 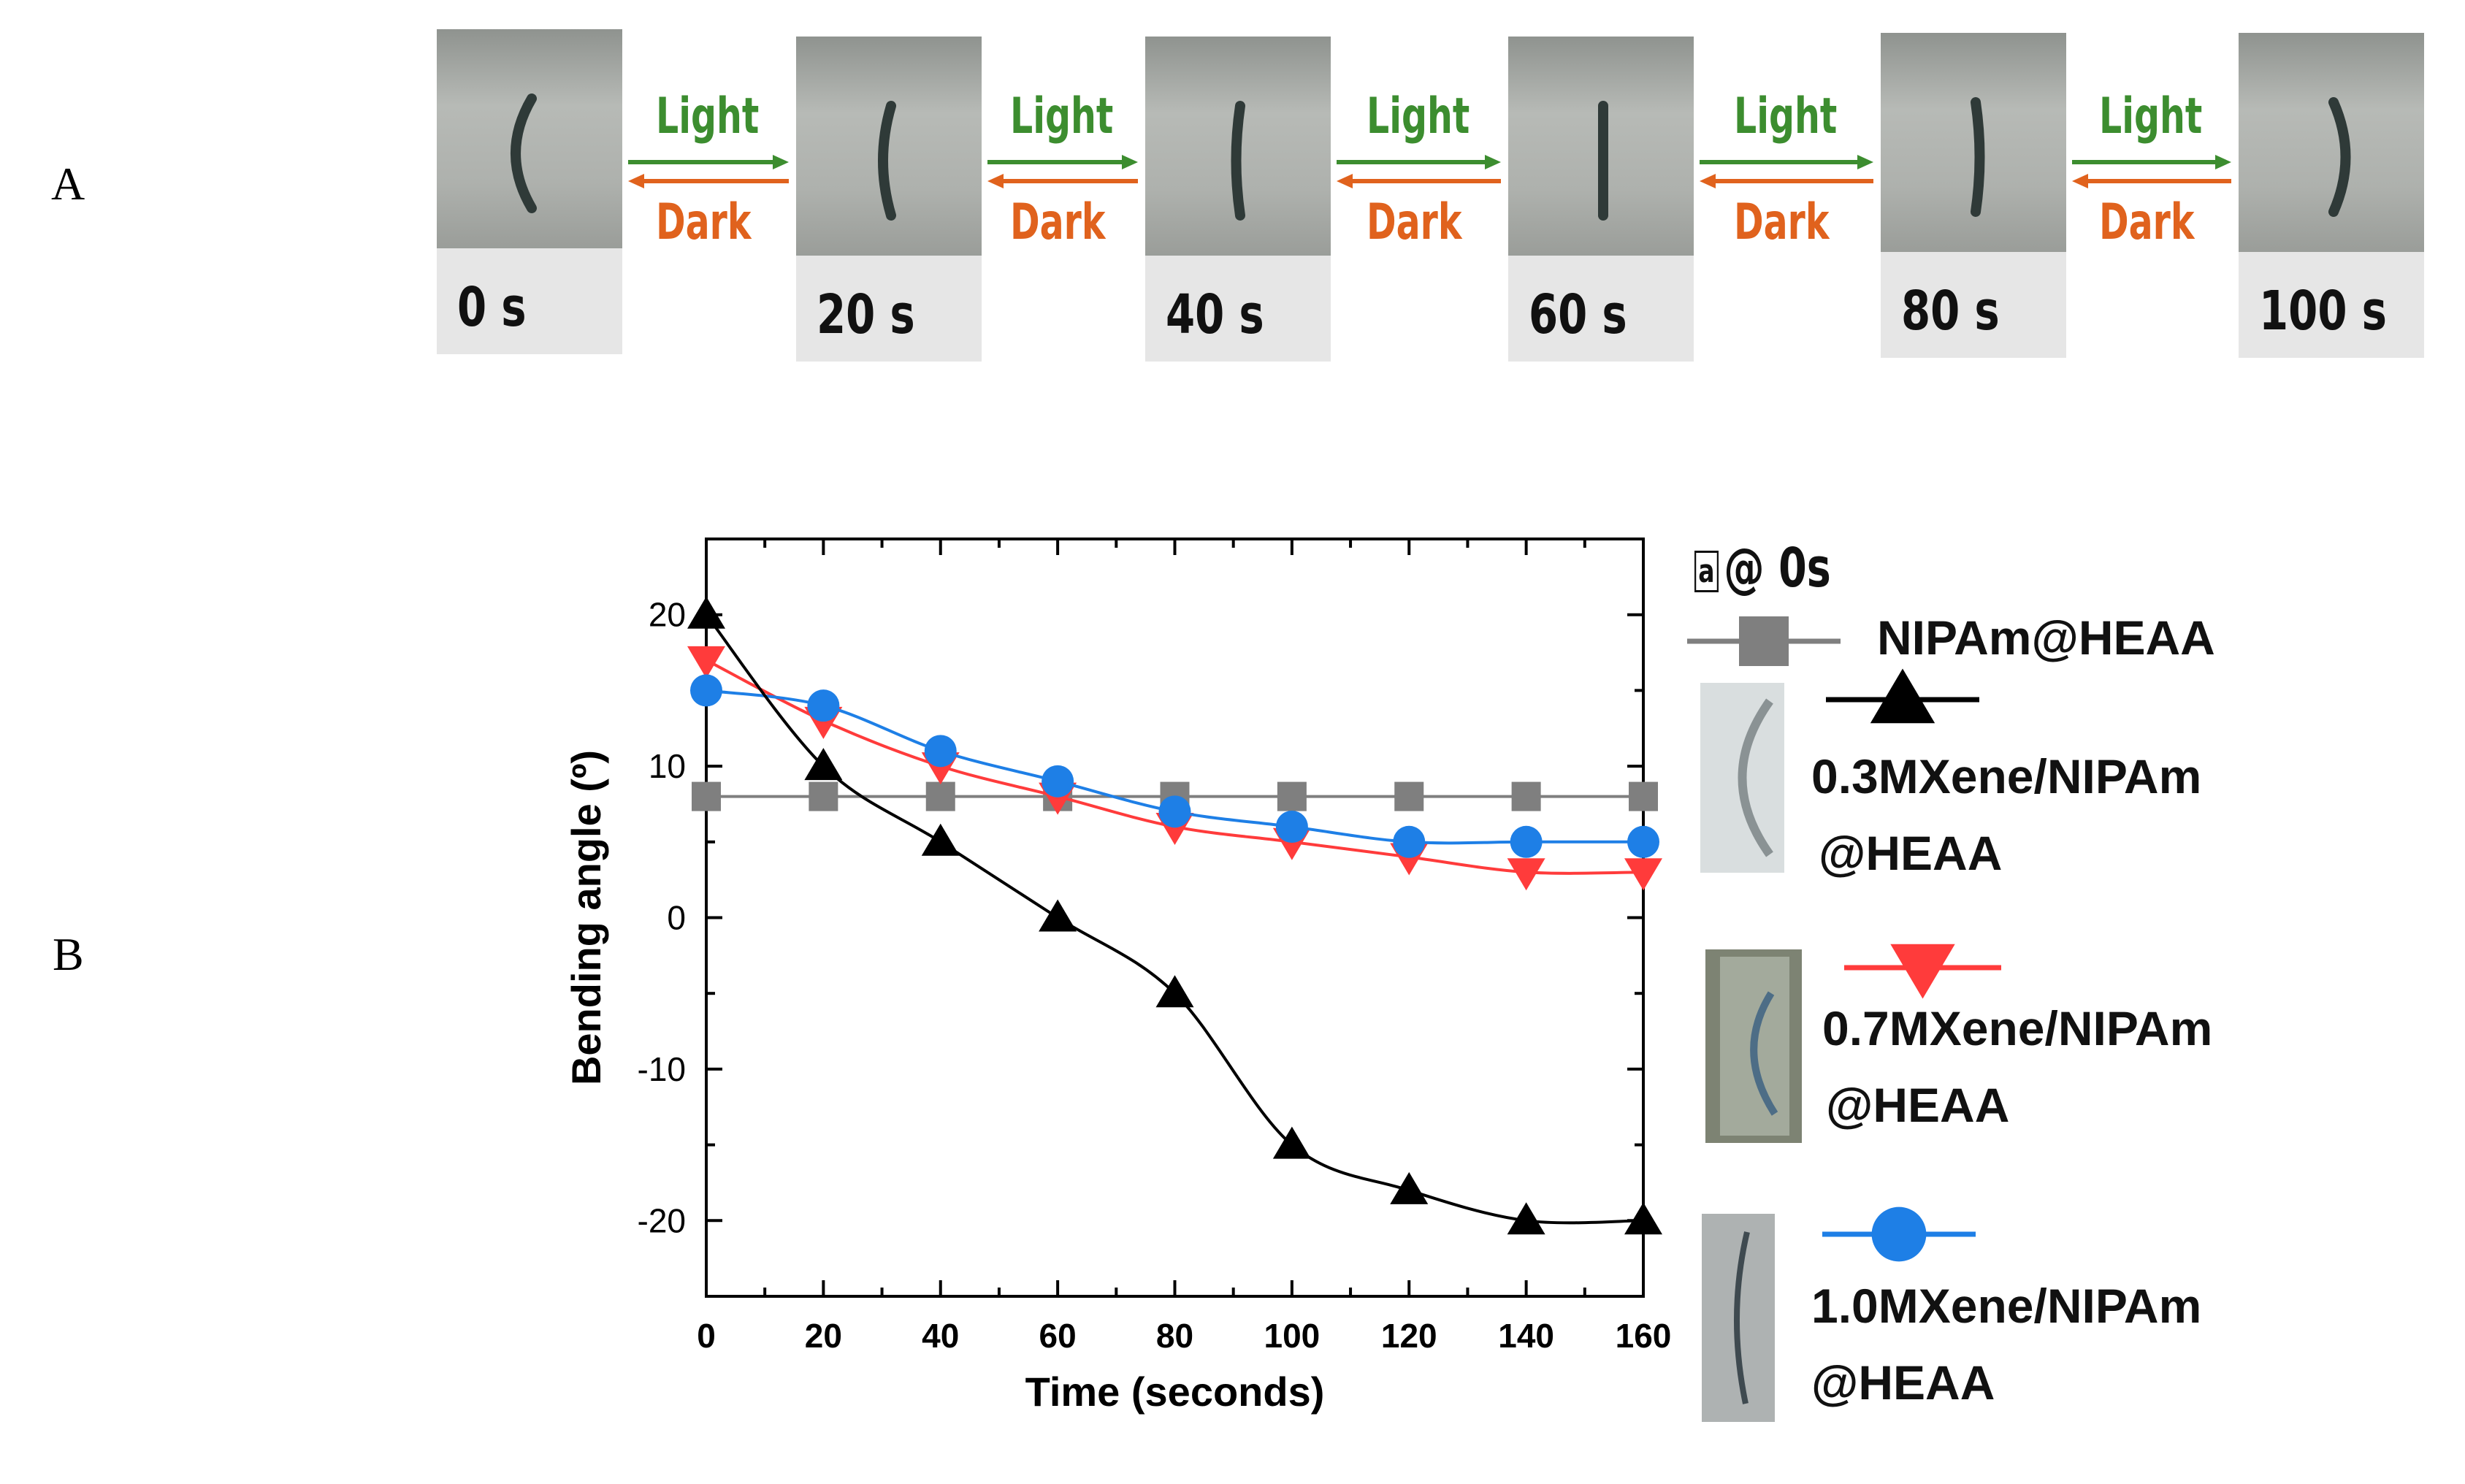 I want to click on y-tick-label: -20, so click(x=662, y=1220).